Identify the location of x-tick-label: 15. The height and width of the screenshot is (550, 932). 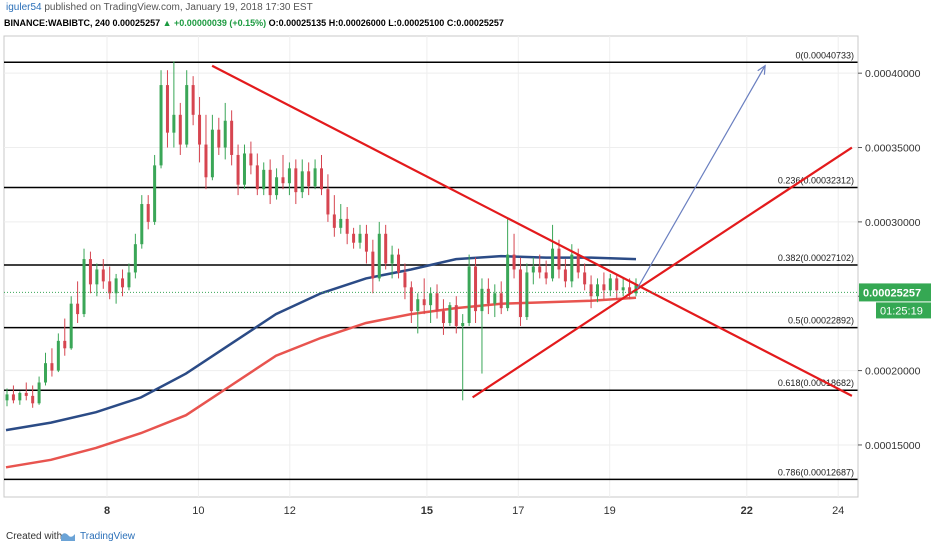
(427, 511).